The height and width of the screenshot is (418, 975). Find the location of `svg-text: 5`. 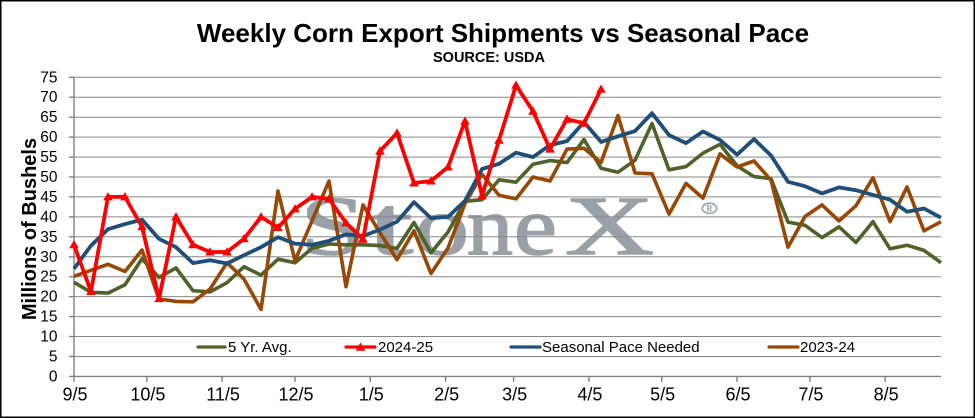

svg-text: 5 is located at coordinates (53, 357).